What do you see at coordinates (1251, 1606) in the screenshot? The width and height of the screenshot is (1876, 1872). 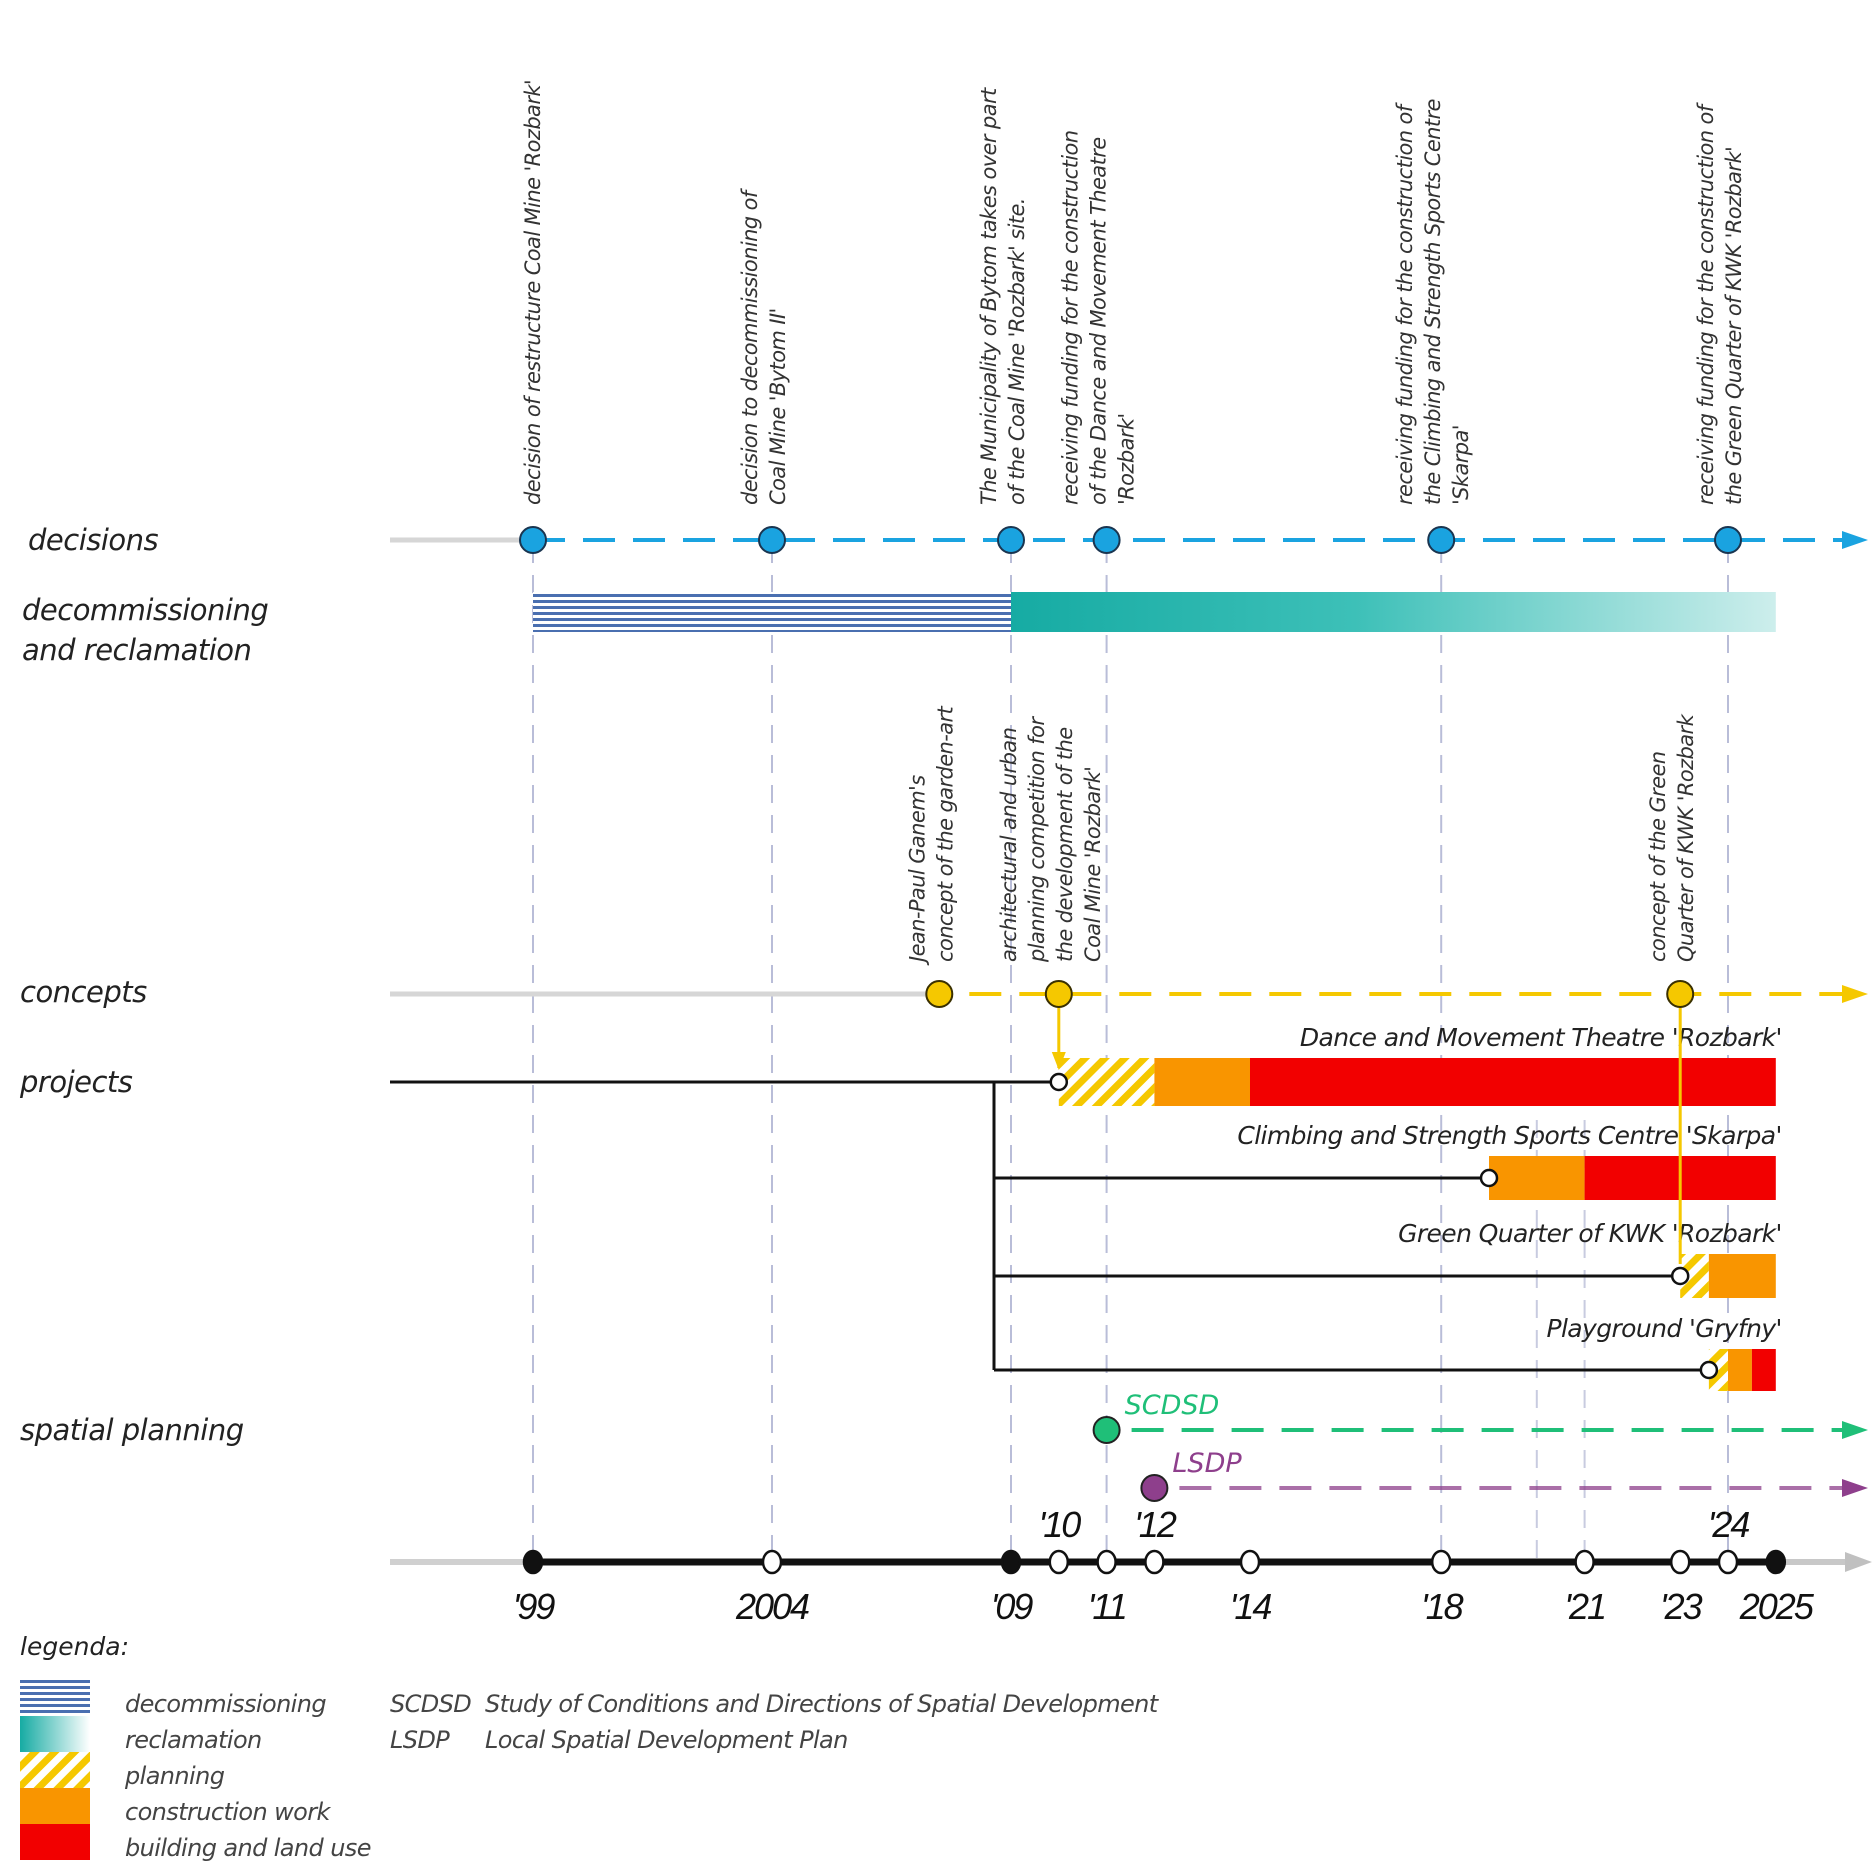 I see `year-label: '14` at bounding box center [1251, 1606].